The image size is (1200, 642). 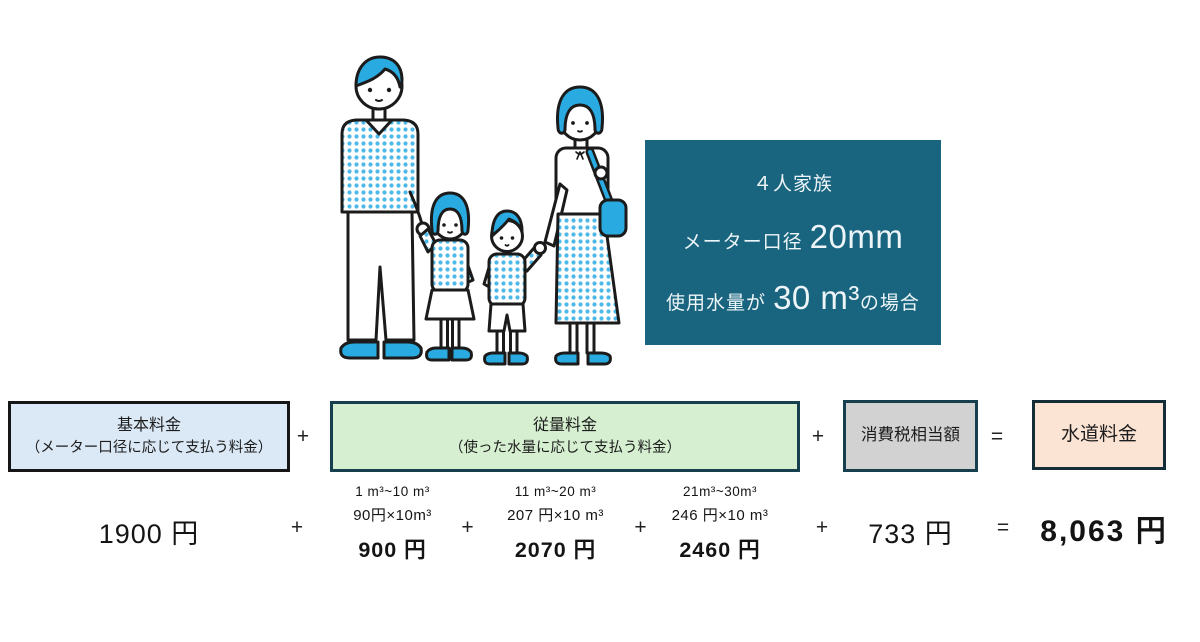 I want to click on tier-amount: 900 円, so click(x=392, y=550).